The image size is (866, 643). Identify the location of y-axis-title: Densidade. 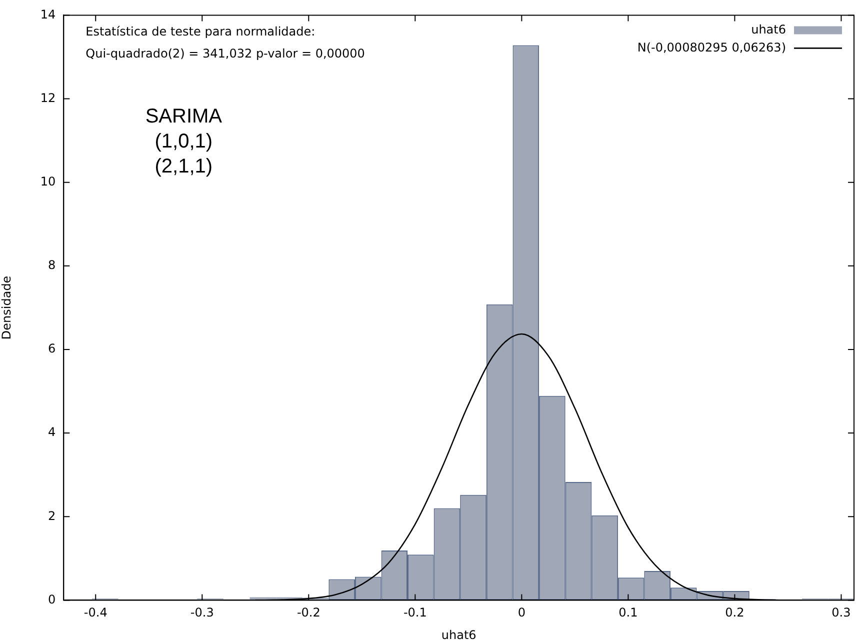
(7, 308).